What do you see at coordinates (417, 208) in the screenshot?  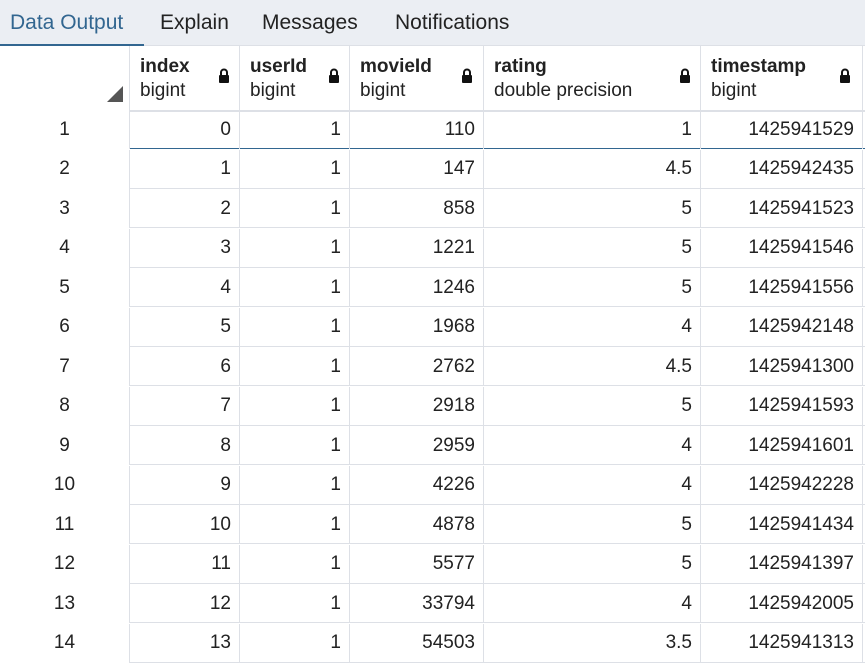 I see `table-cell: 858` at bounding box center [417, 208].